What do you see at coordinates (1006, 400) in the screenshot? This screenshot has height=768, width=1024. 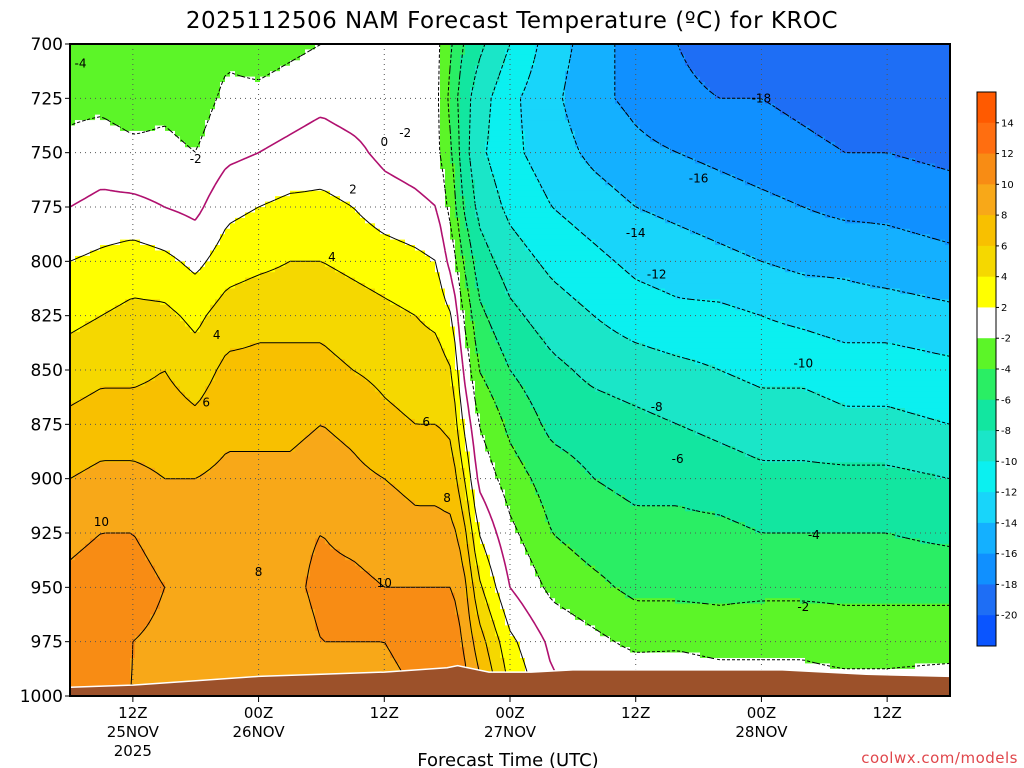 I see `colorbar-label: -6` at bounding box center [1006, 400].